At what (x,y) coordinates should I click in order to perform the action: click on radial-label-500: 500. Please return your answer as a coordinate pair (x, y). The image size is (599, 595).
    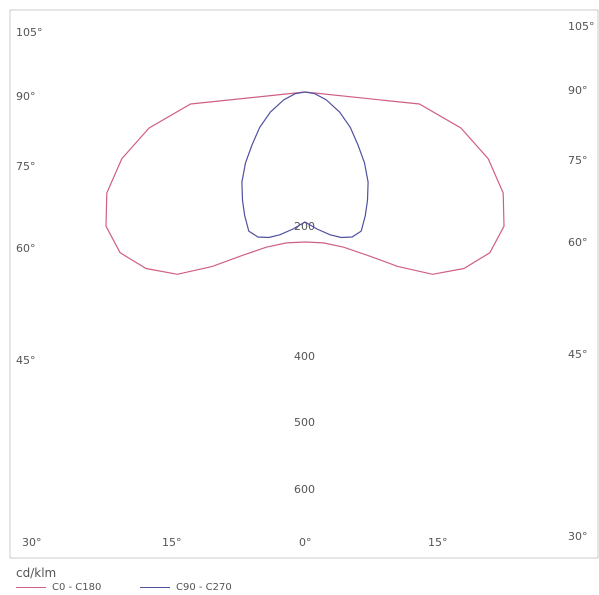
    Looking at the image, I should click on (304, 422).